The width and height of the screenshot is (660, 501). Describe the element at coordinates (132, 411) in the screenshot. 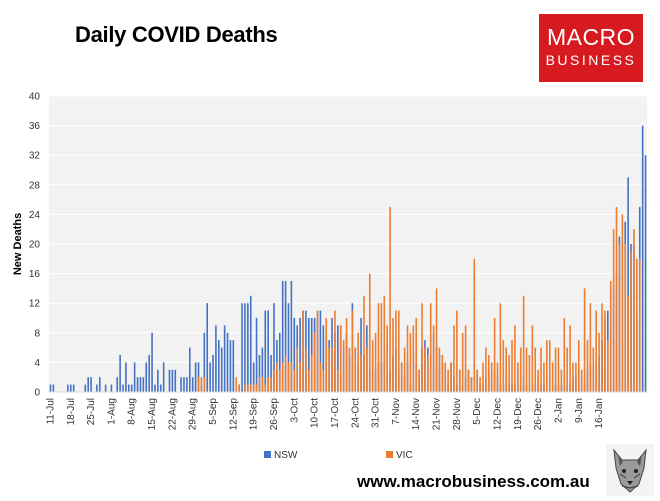

I see `x-tick-label: 8-Aug` at that location.